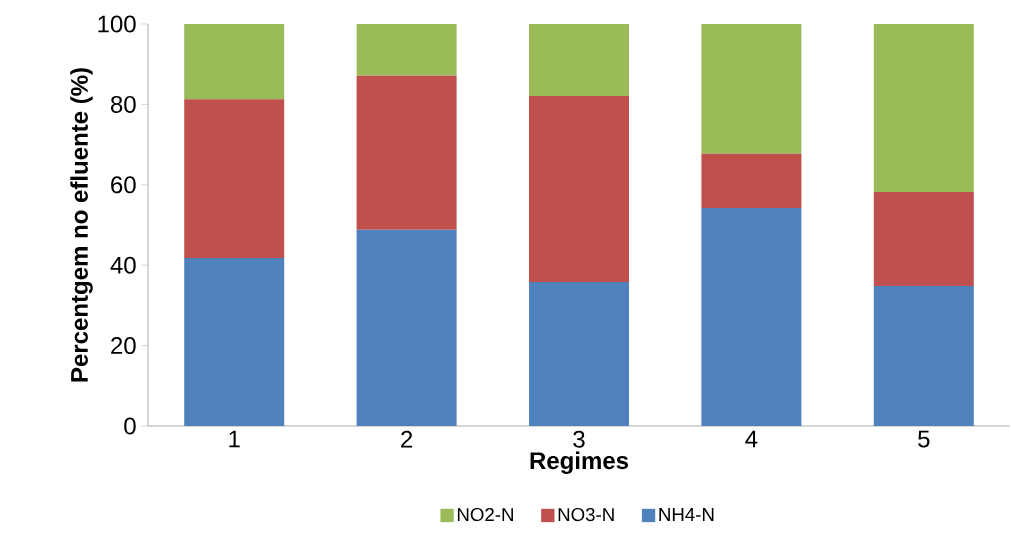  I want to click on y-tick-label: 0, so click(130, 426).